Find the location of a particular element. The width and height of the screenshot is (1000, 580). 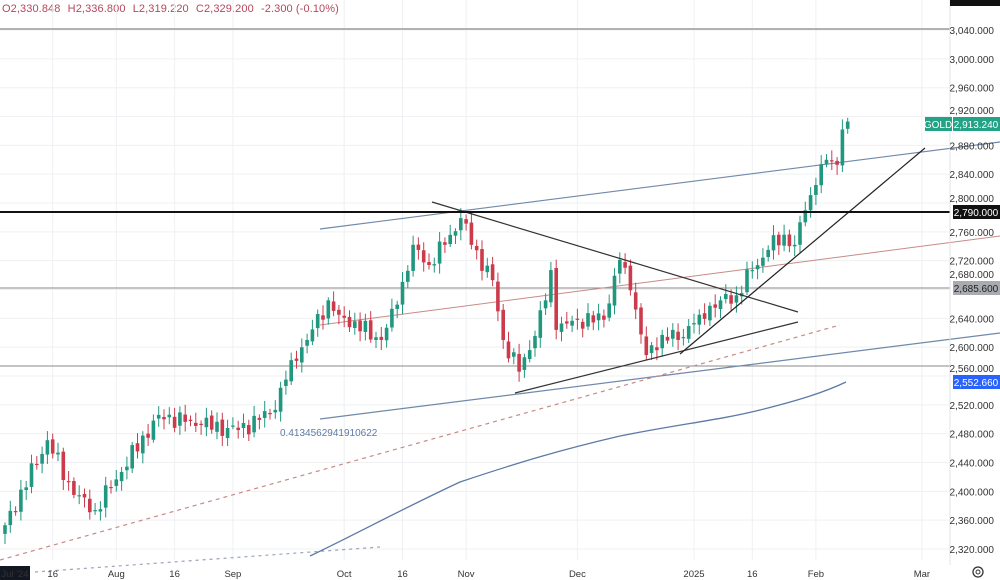

triangle-lower-line is located at coordinates (656, 357).